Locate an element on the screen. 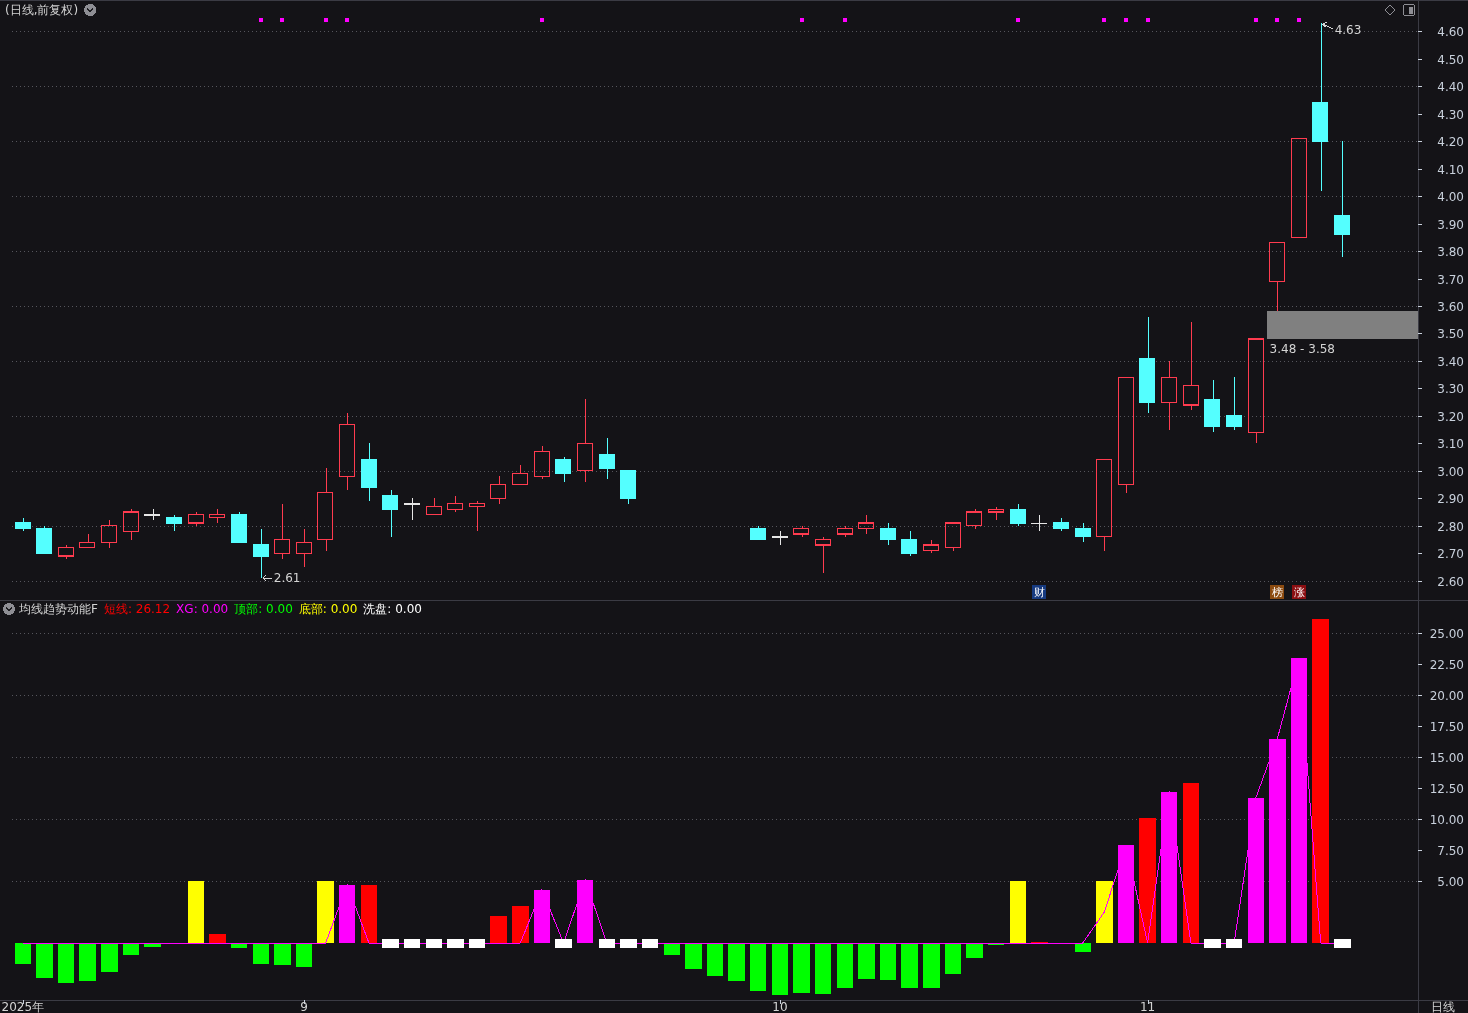 The image size is (1468, 1013). y-tick-label: 2.90 is located at coordinates (1450, 498).